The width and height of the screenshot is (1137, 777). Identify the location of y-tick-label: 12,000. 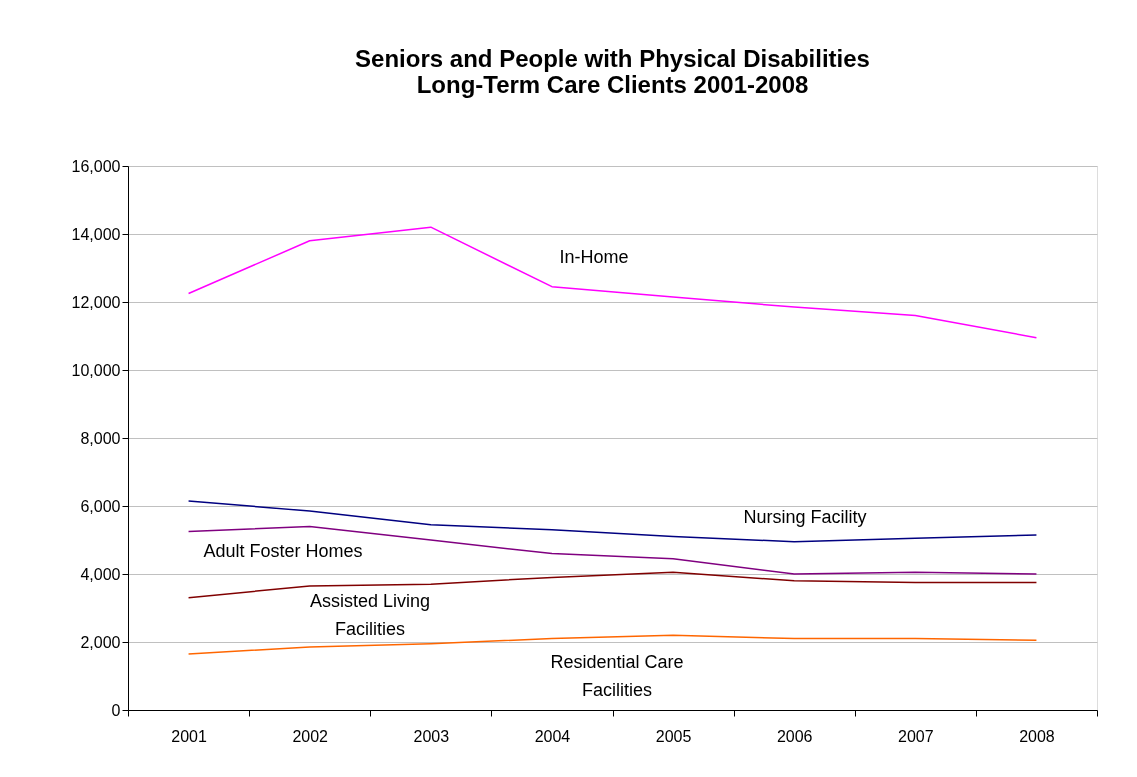
(96, 302).